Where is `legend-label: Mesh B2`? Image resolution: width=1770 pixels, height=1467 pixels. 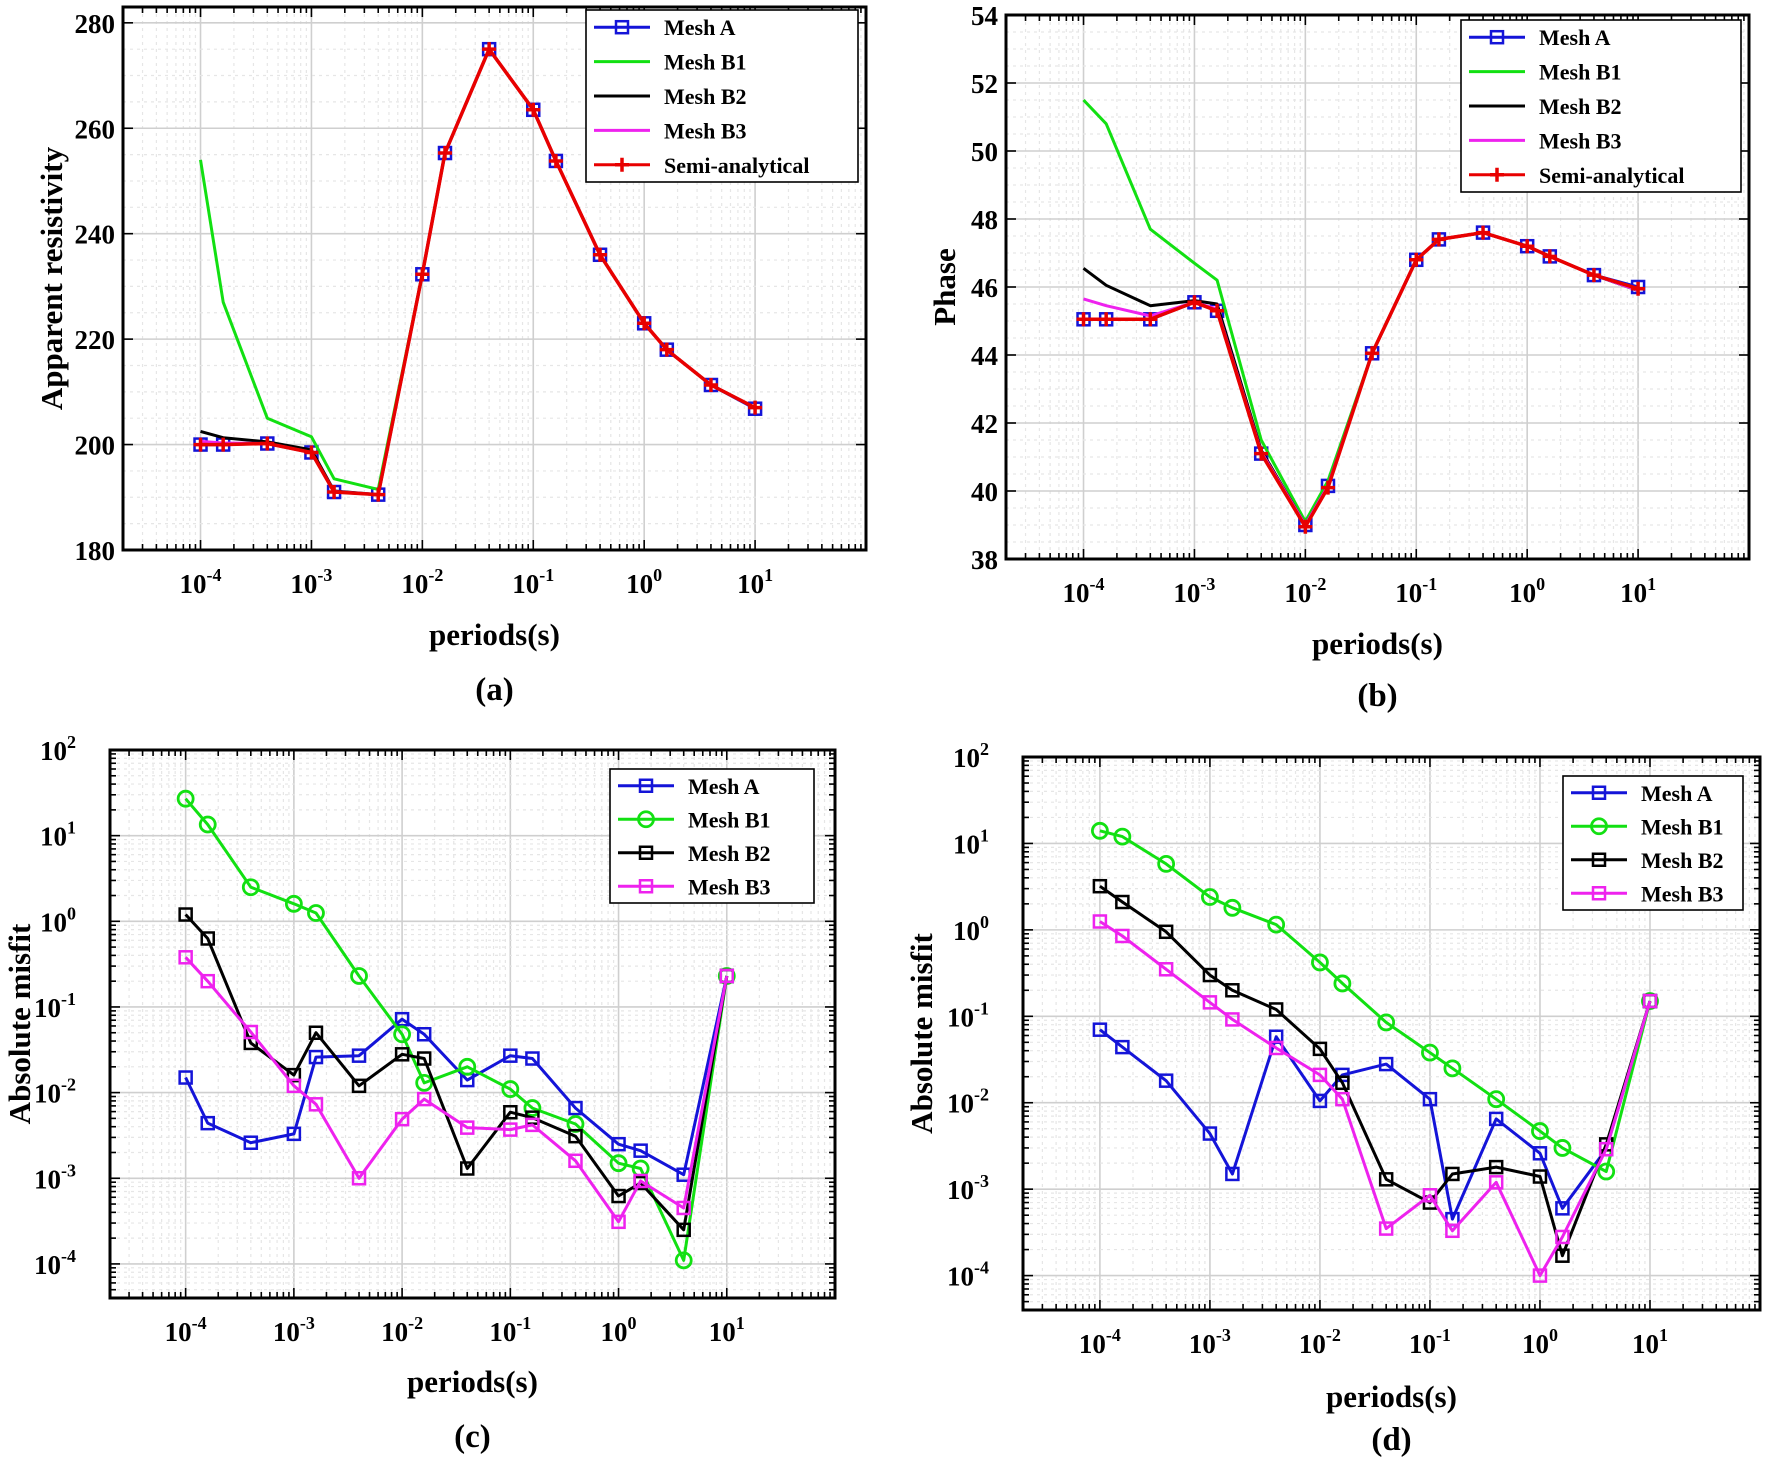
legend-label: Mesh B2 is located at coordinates (729, 853).